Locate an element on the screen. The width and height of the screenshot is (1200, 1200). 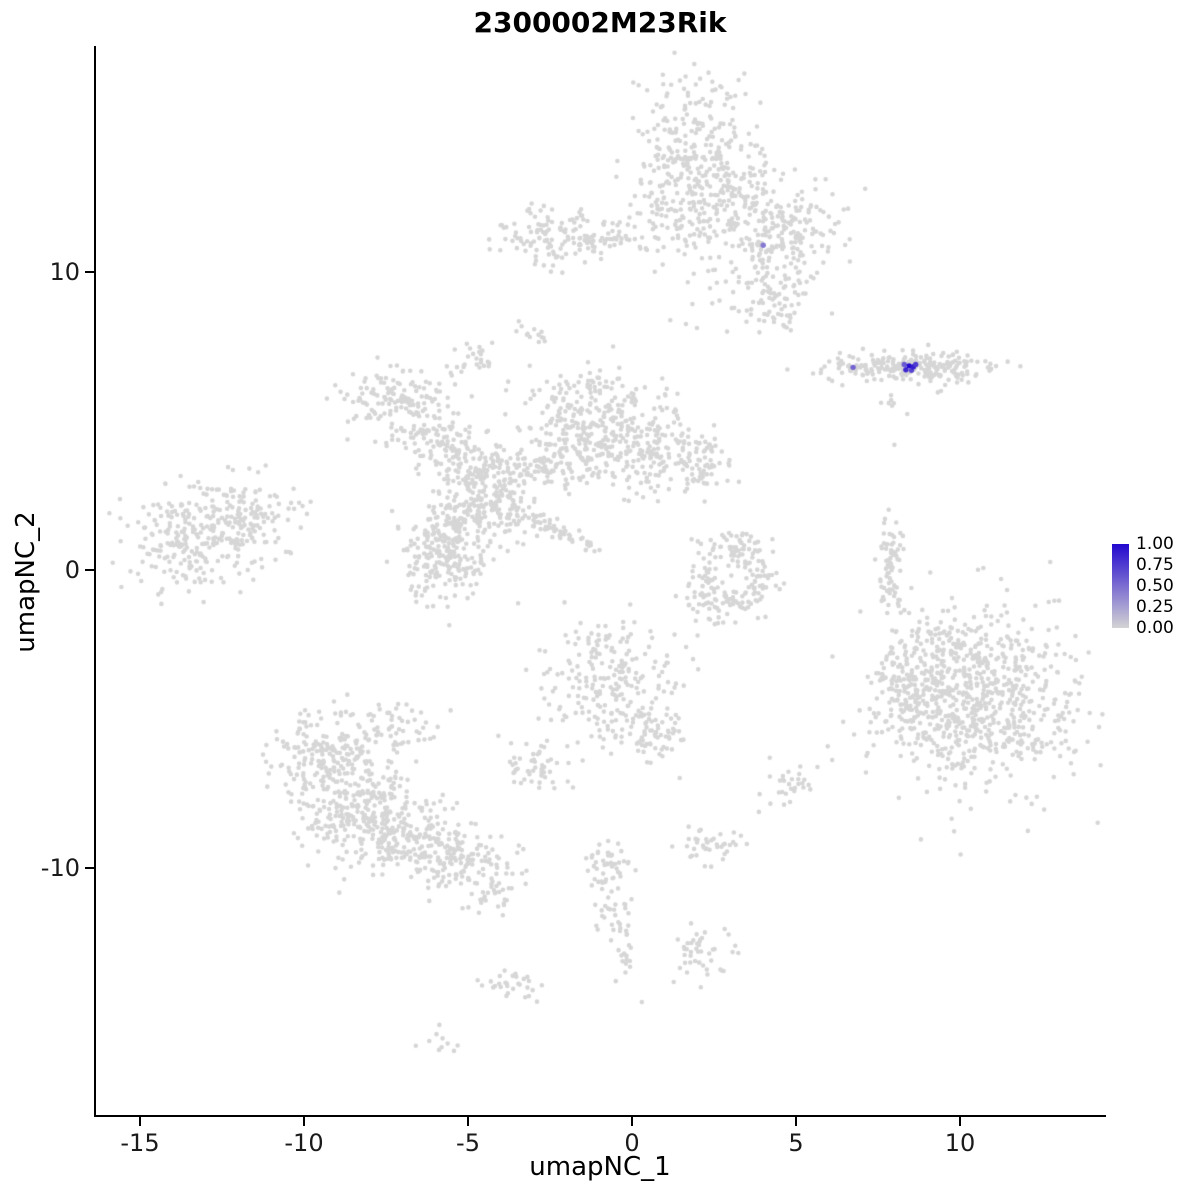
expression-legend: 1.00 0.75 0.50 0.25 0.00 is located at coordinates (1154, 587).